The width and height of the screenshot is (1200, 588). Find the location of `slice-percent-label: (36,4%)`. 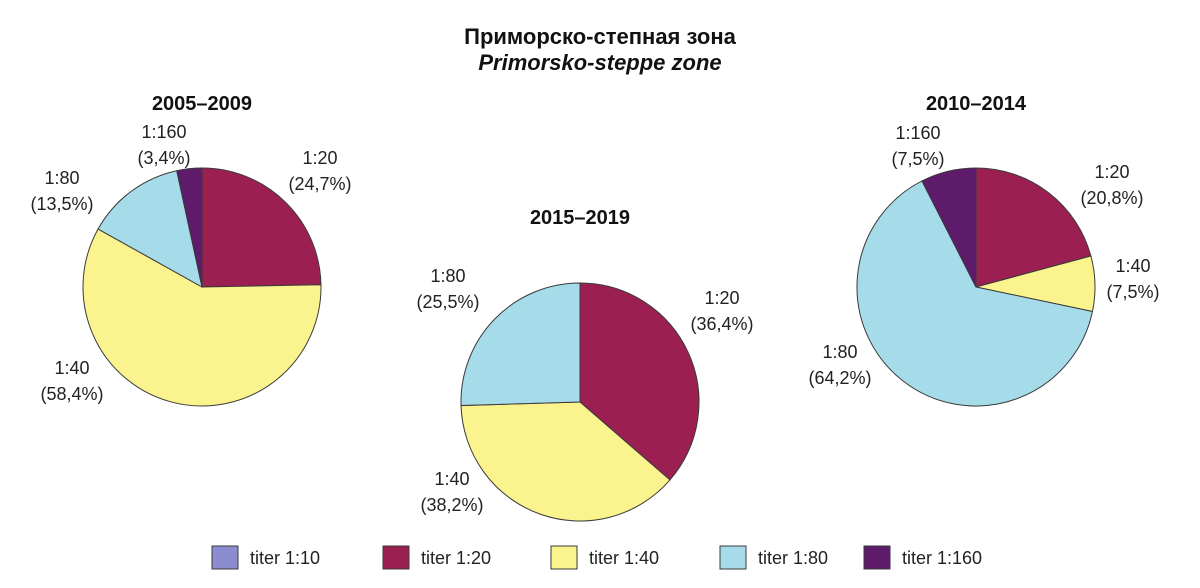

slice-percent-label: (36,4%) is located at coordinates (721, 324).